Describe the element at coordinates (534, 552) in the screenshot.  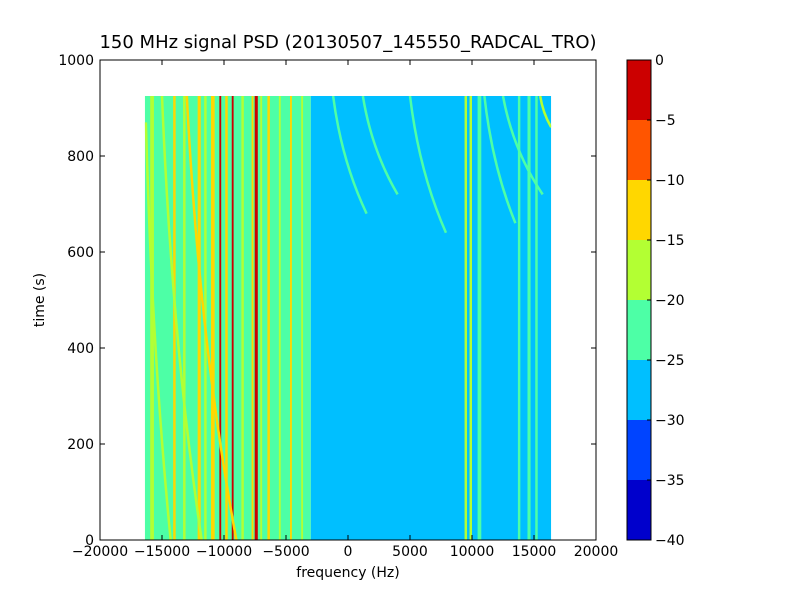
I see `x-tick-label: 15000` at that location.